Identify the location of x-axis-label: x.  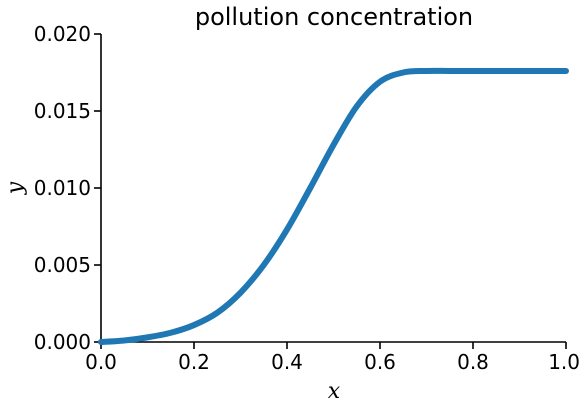
(334, 391).